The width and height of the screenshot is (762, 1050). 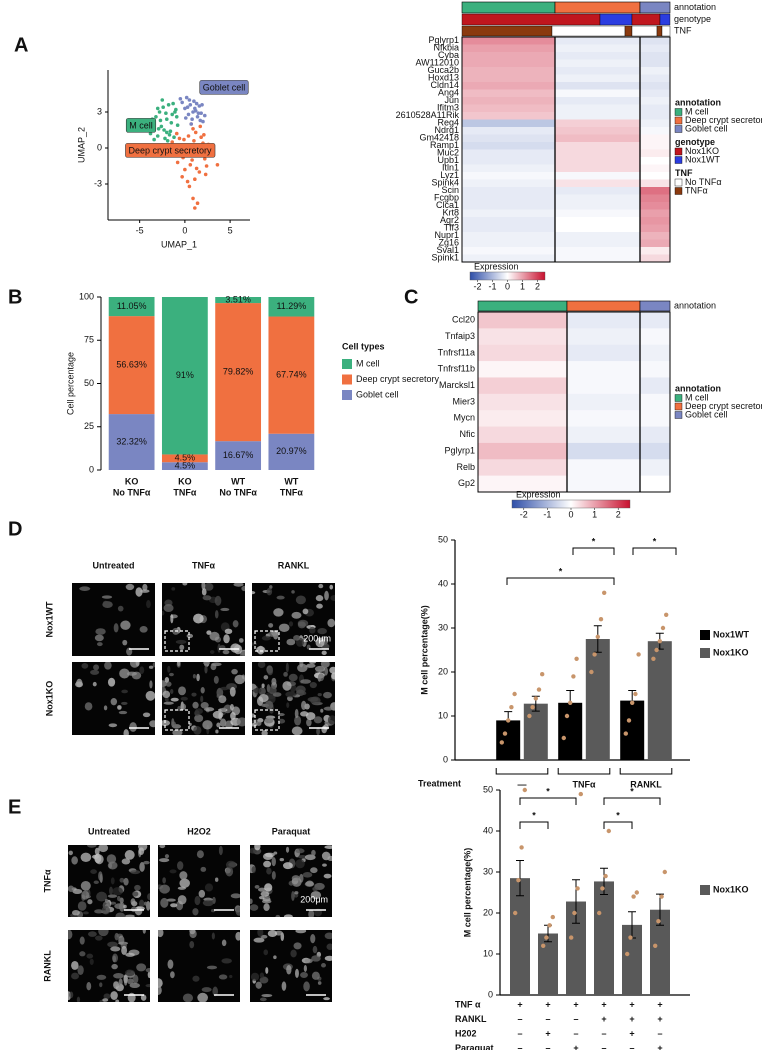 I want to click on bar, so click(x=659, y=700).